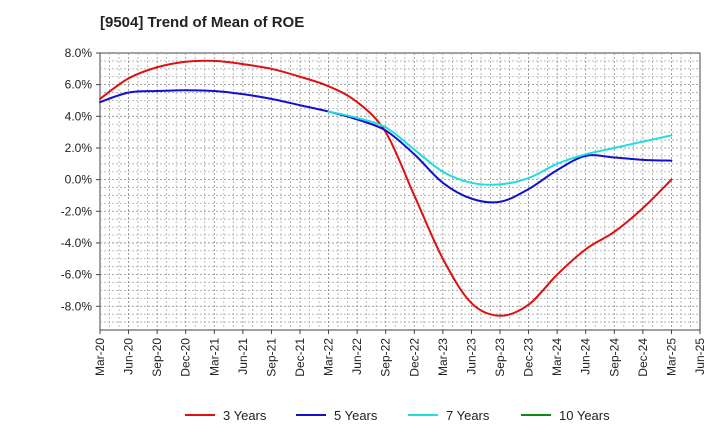 The height and width of the screenshot is (440, 720). What do you see at coordinates (557, 357) in the screenshot?
I see `x-tick-label: Mar-24` at bounding box center [557, 357].